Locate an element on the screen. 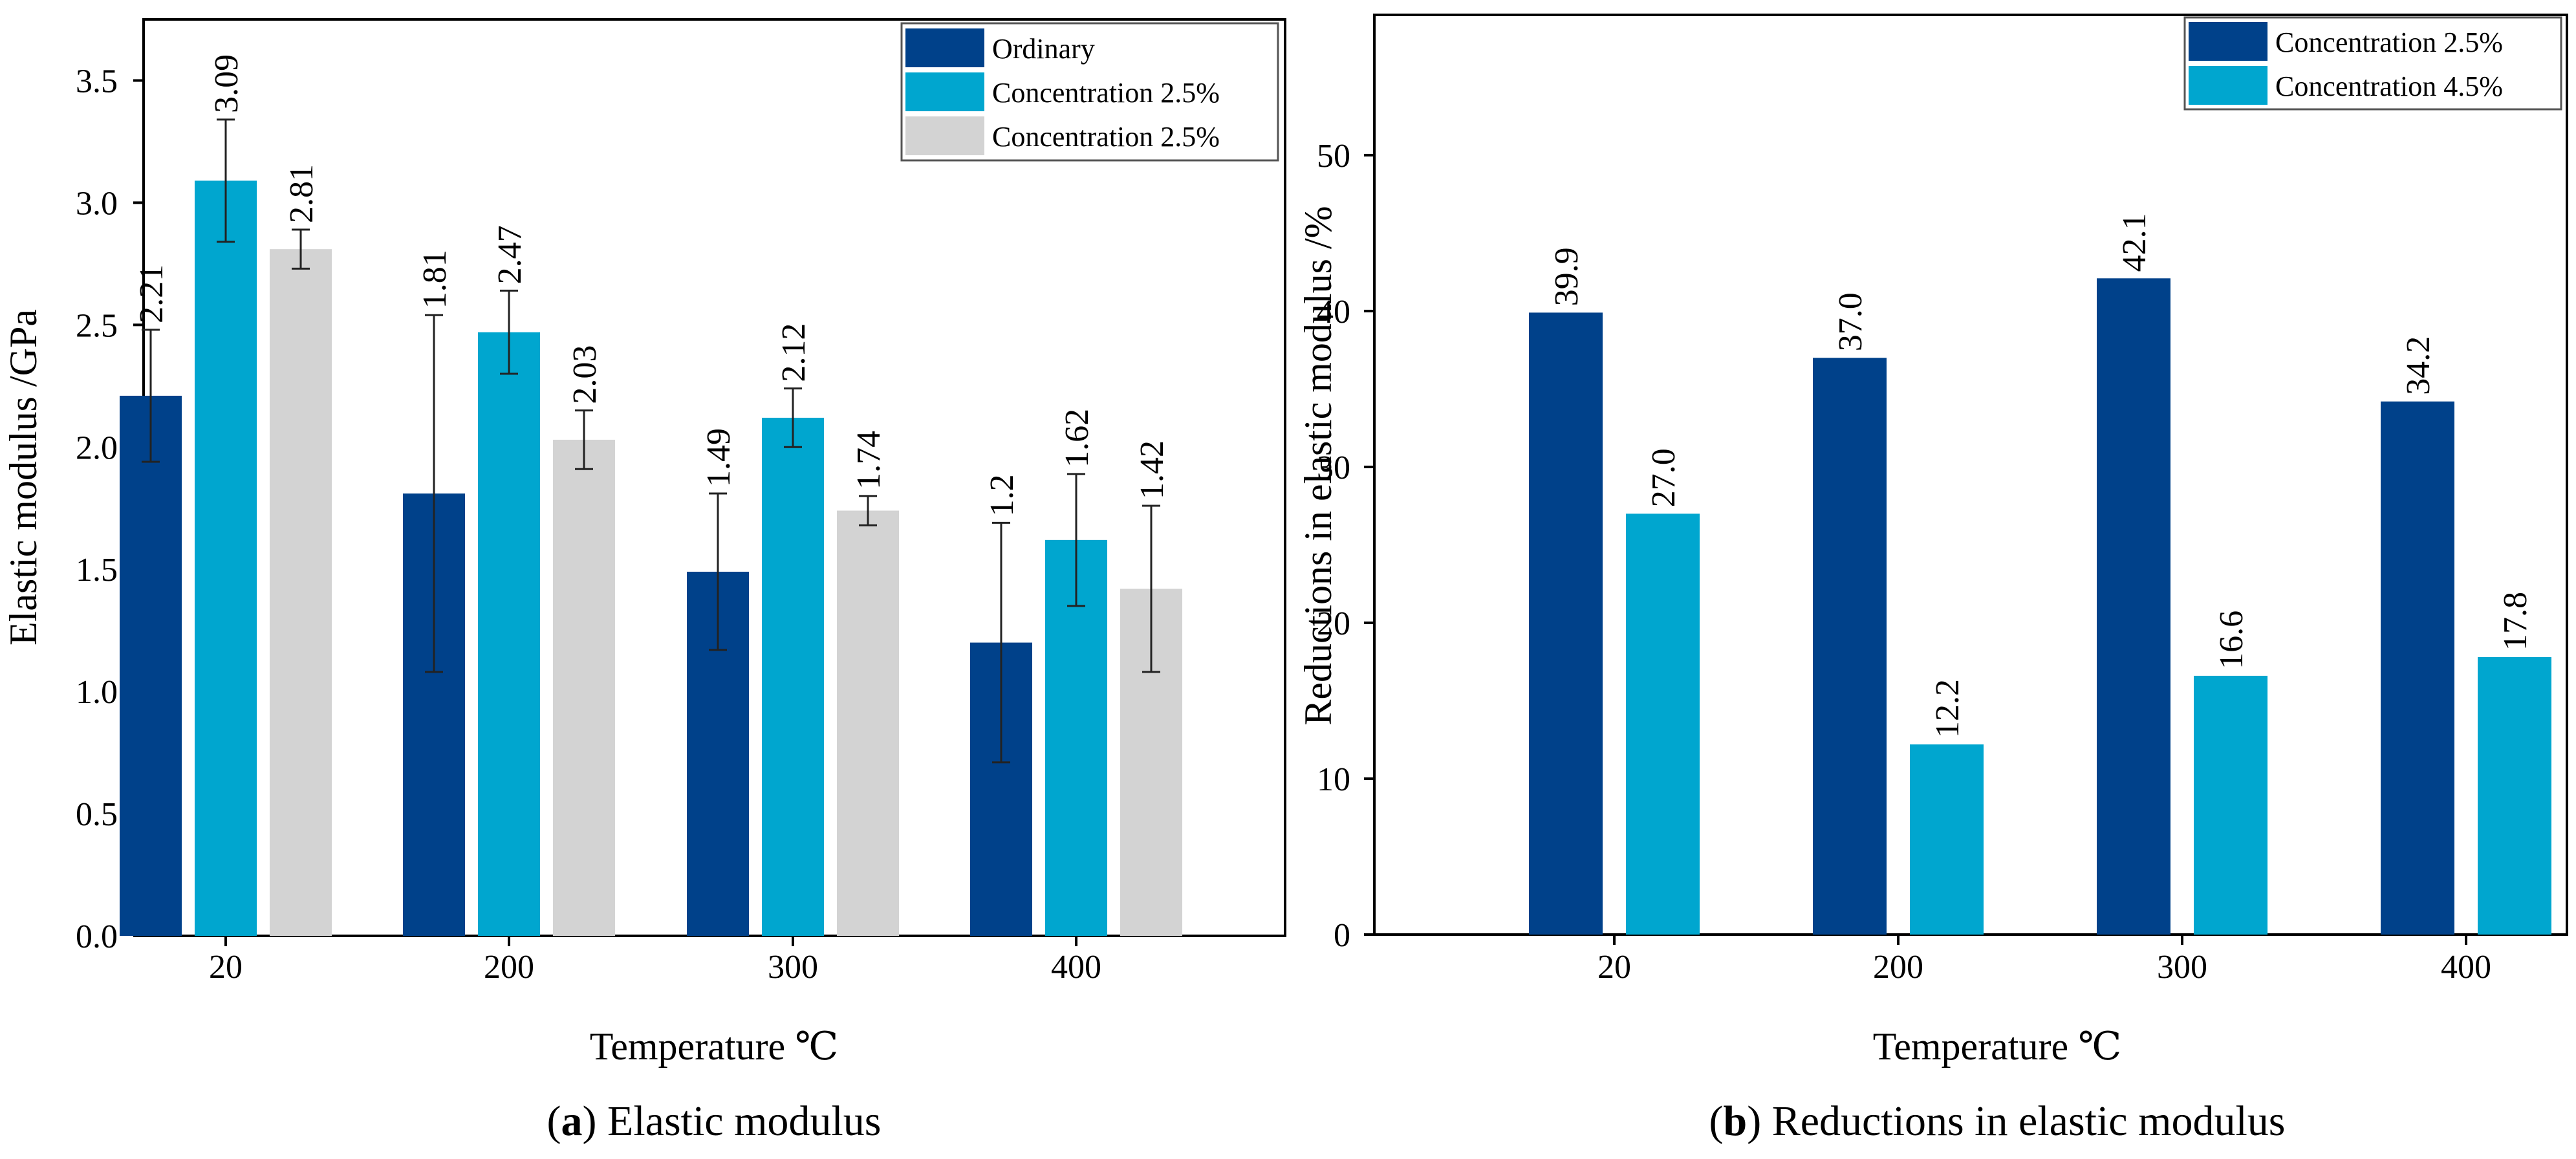 The height and width of the screenshot is (1159, 2576). y-tick-label: 50 is located at coordinates (1333, 156).